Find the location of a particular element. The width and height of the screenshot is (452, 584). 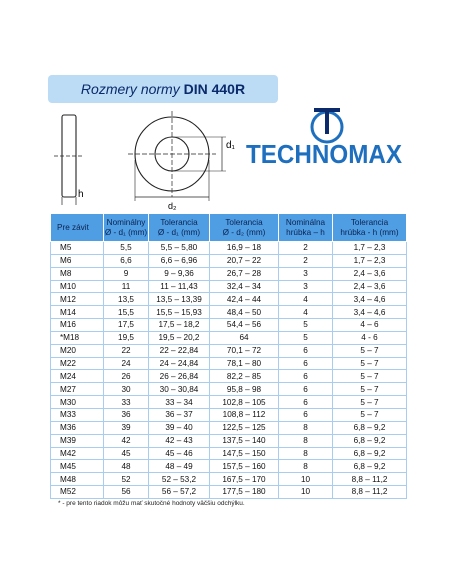

table-cell: 78,1 – 80 is located at coordinates (244, 363).